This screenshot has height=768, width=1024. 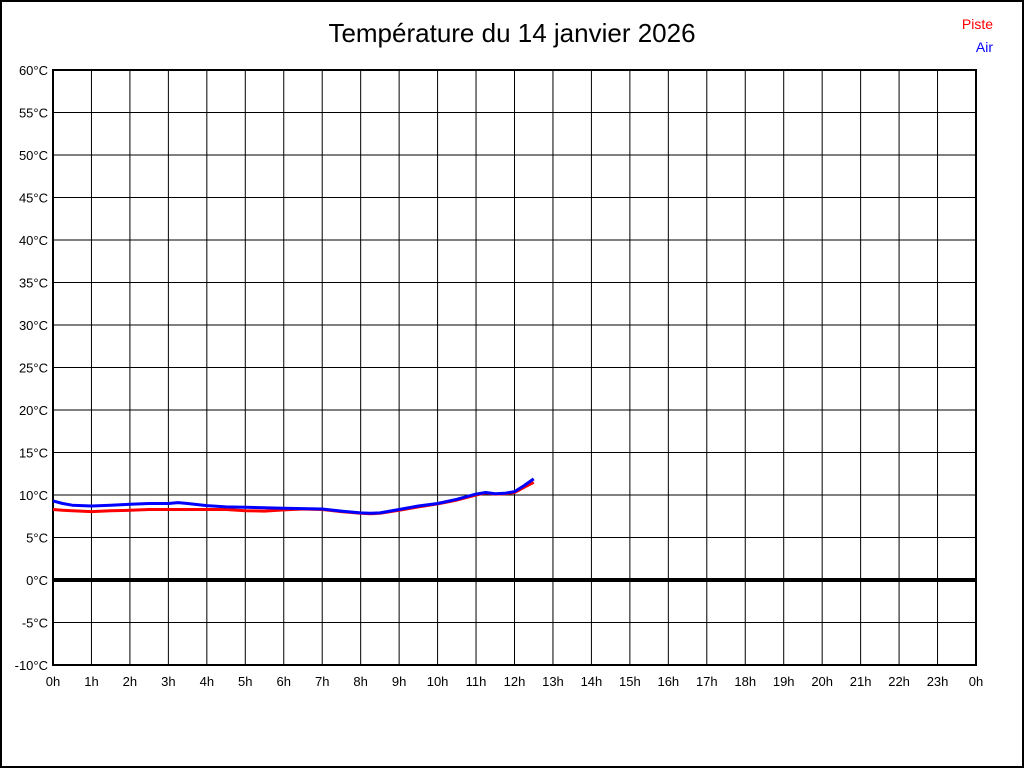 I want to click on y-axis-label: 30°C, so click(x=33, y=325).